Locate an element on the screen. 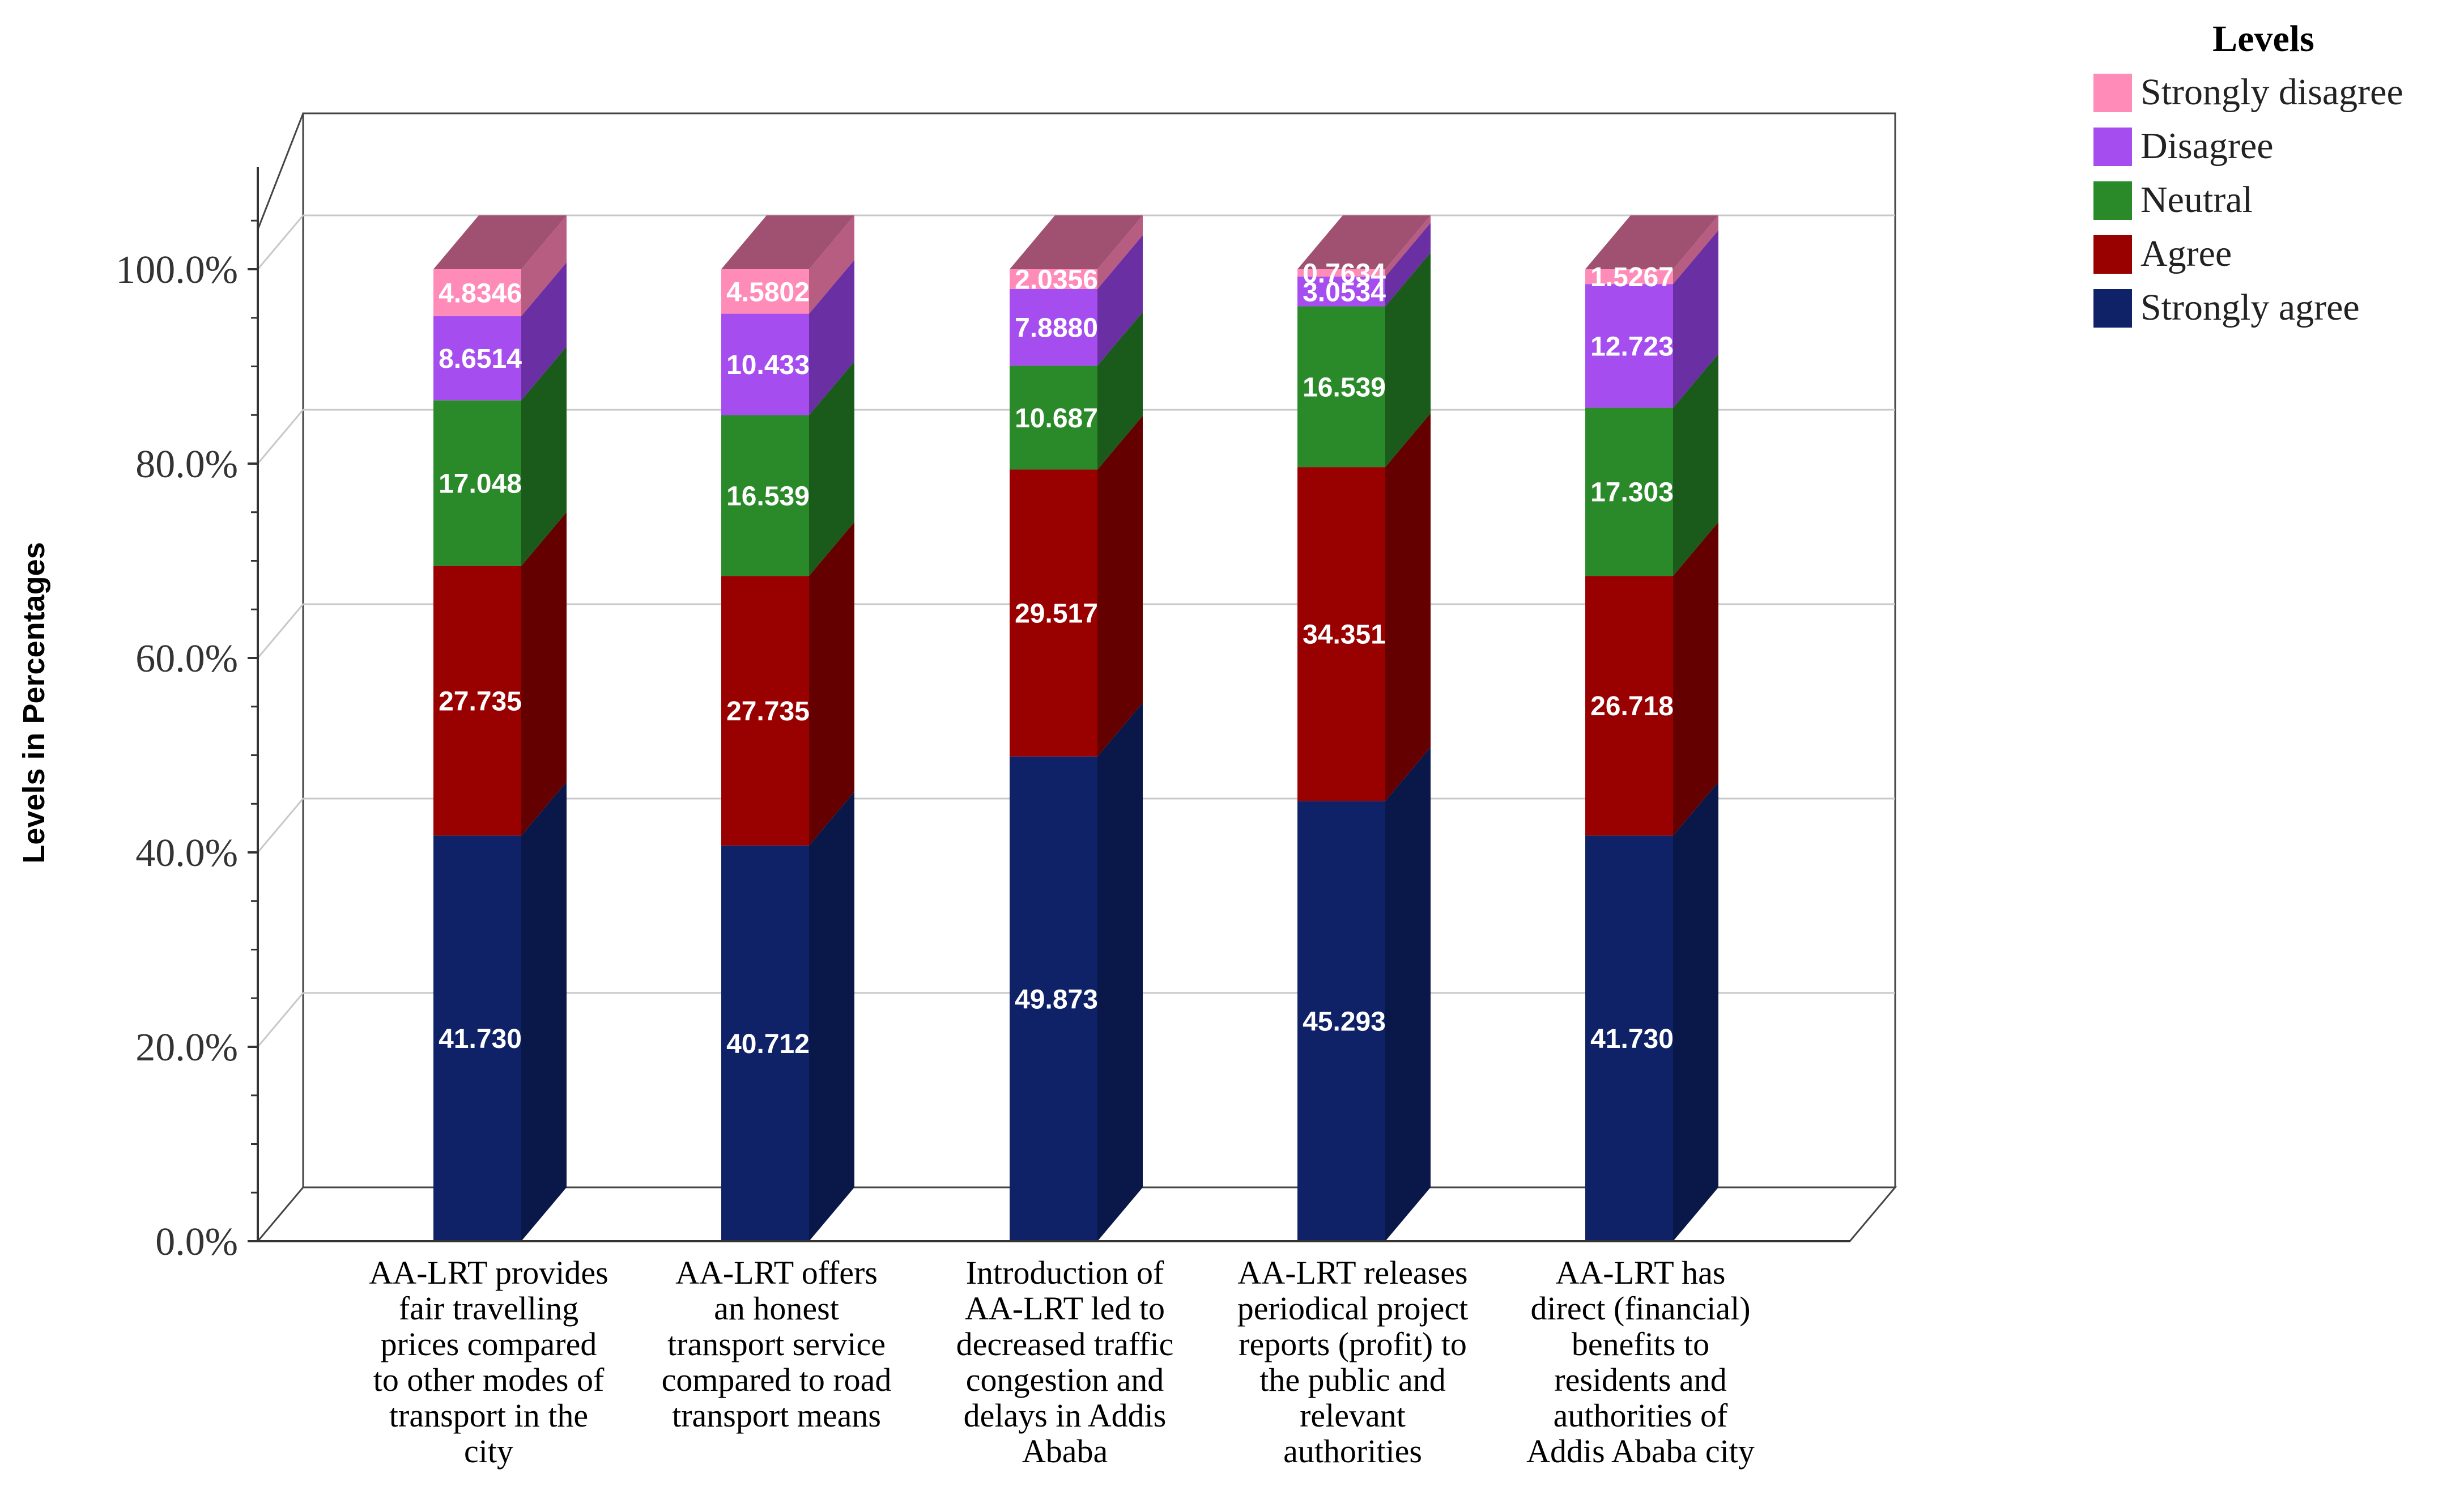 The height and width of the screenshot is (1490, 2464). x-tick-label-line: periodical project is located at coordinates (1353, 1308).